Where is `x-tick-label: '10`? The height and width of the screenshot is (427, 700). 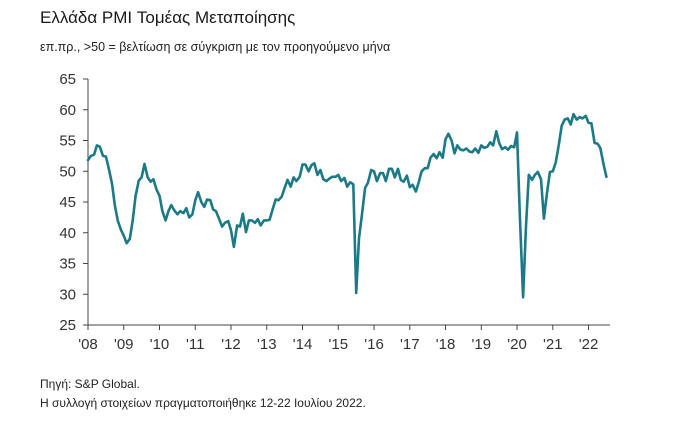 x-tick-label: '10 is located at coordinates (160, 344).